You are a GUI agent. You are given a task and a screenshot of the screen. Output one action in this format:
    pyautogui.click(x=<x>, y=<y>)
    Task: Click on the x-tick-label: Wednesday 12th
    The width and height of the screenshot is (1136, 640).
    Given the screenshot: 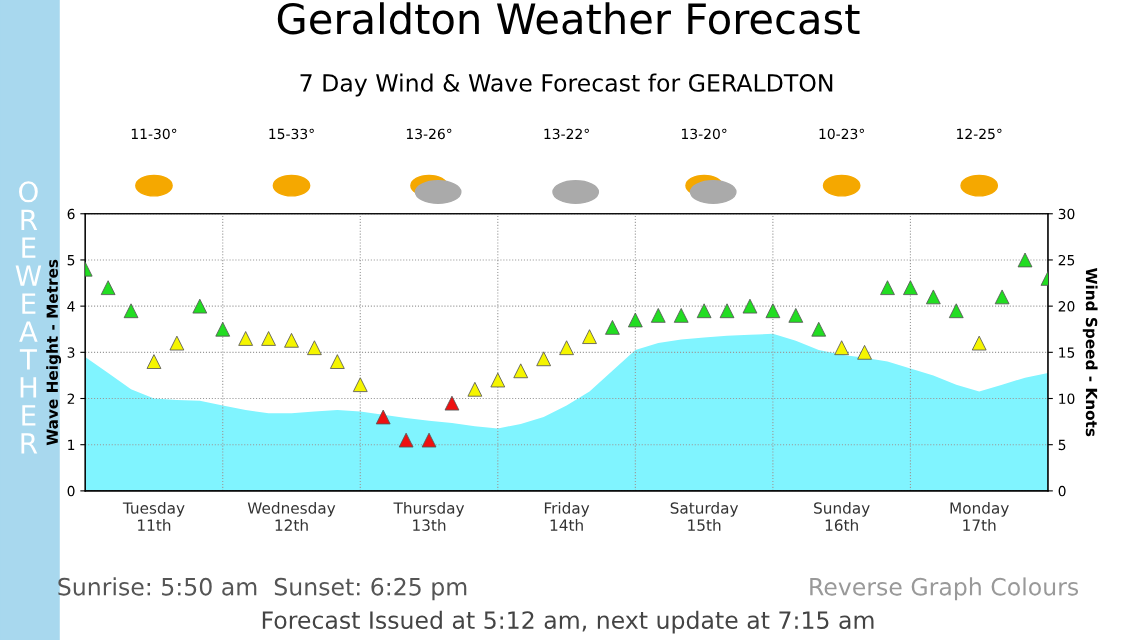 What is the action you would take?
    pyautogui.click(x=291, y=516)
    